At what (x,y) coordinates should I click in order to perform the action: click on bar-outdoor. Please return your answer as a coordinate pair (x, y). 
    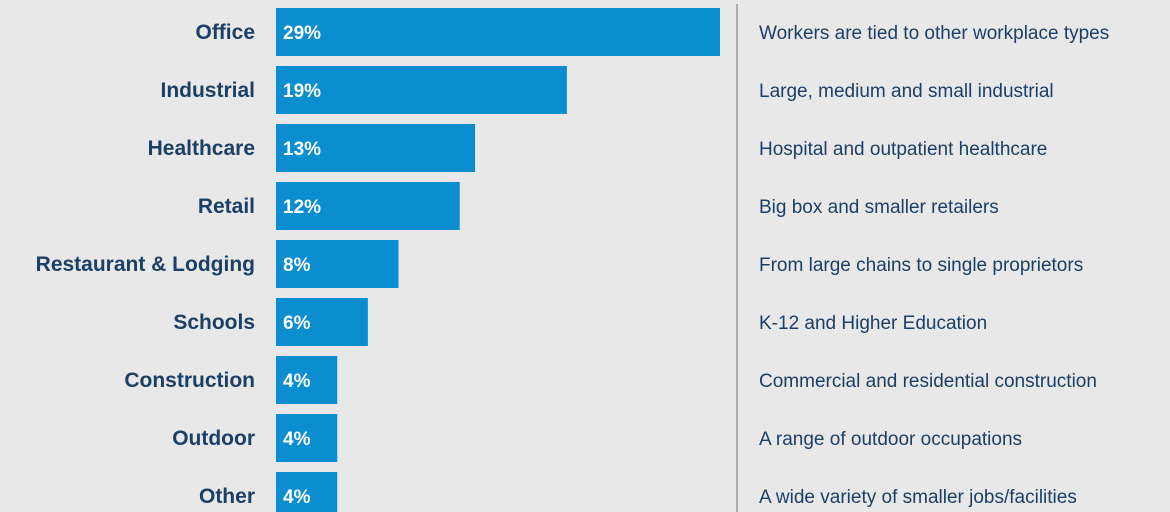
    Looking at the image, I should click on (307, 438).